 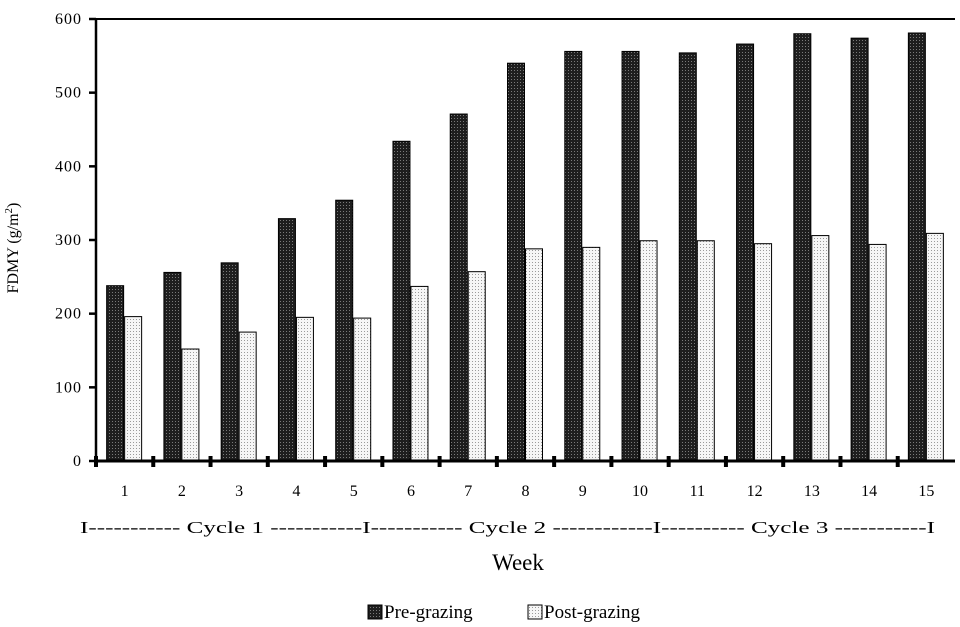 I want to click on x-tick-label: 14, so click(x=869, y=491).